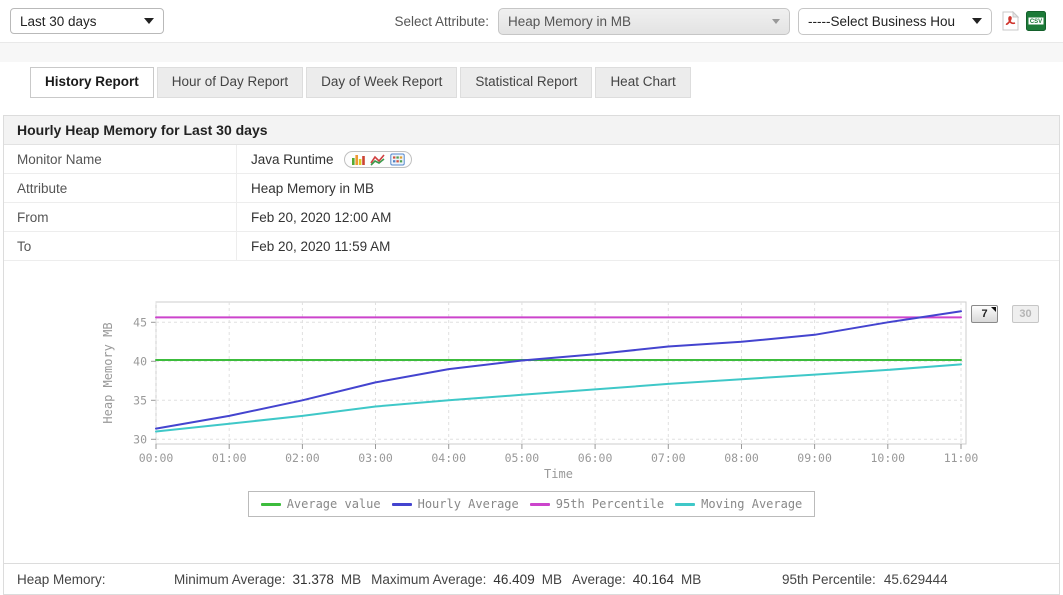 This screenshot has width=1063, height=595. Describe the element at coordinates (643, 82) in the screenshot. I see `tab-heat-chart: Heat Chart` at that location.